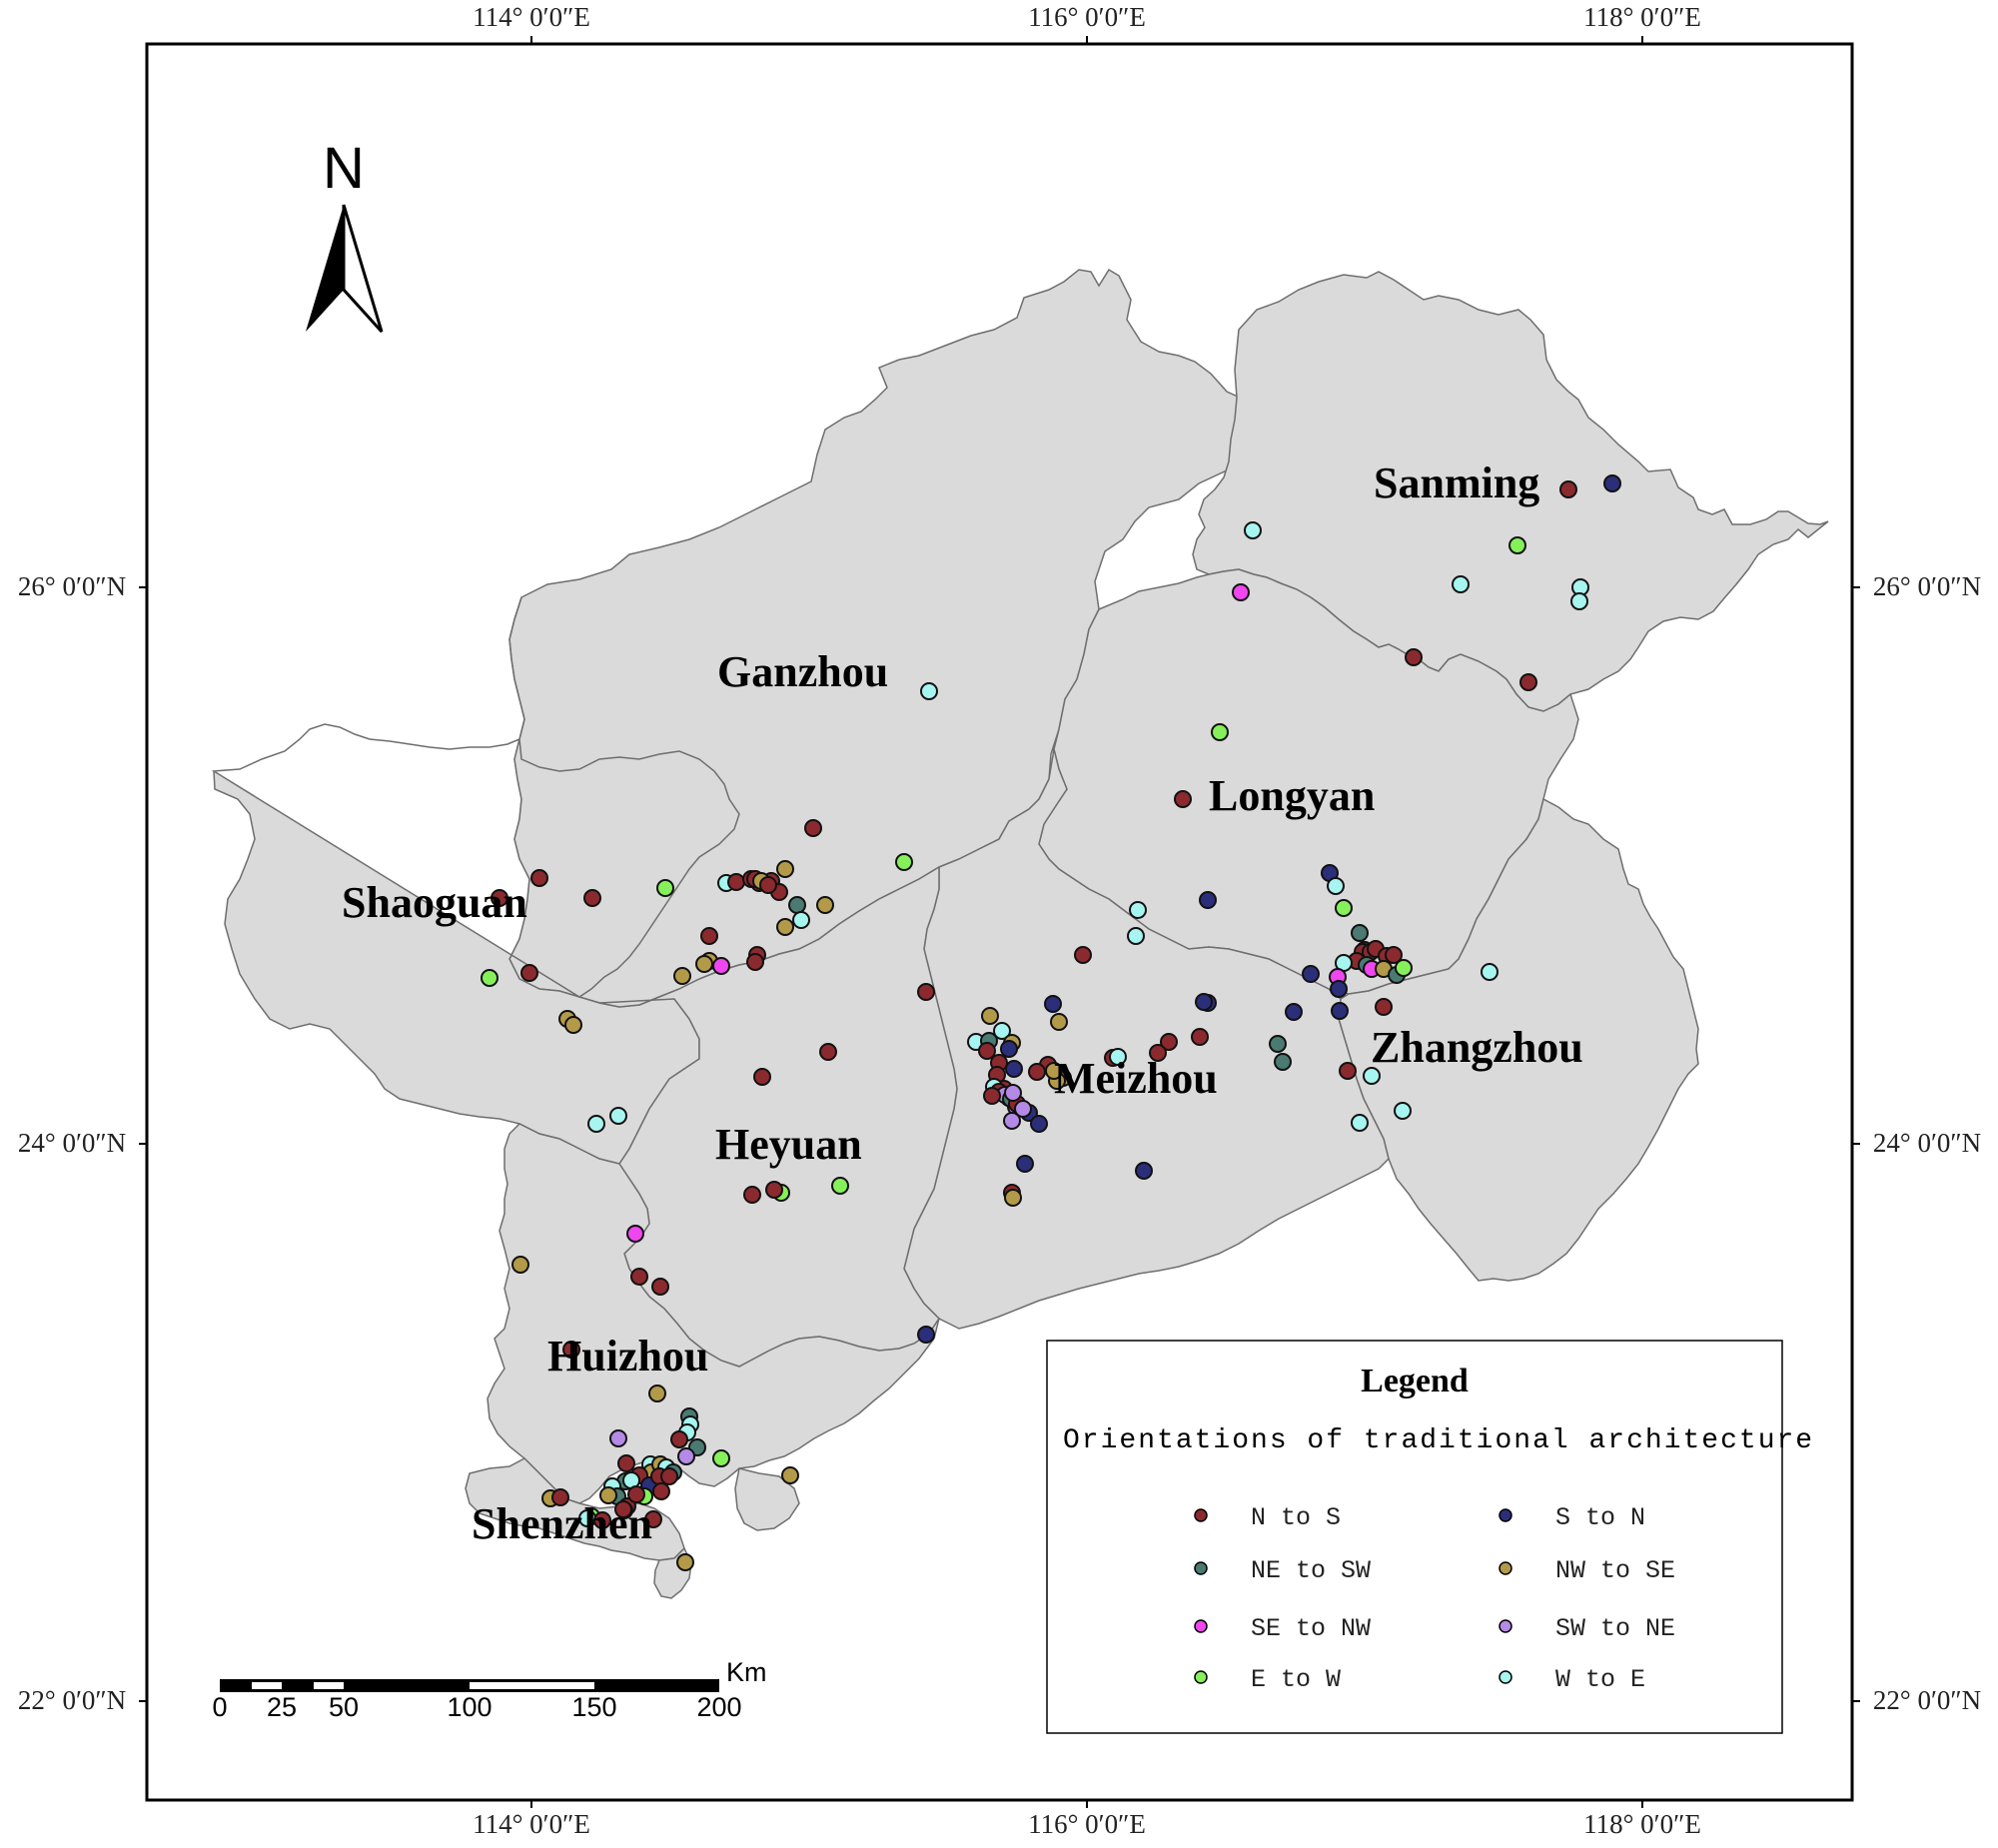  I want to click on legend-item: NE to SW, so click(1283, 1570).